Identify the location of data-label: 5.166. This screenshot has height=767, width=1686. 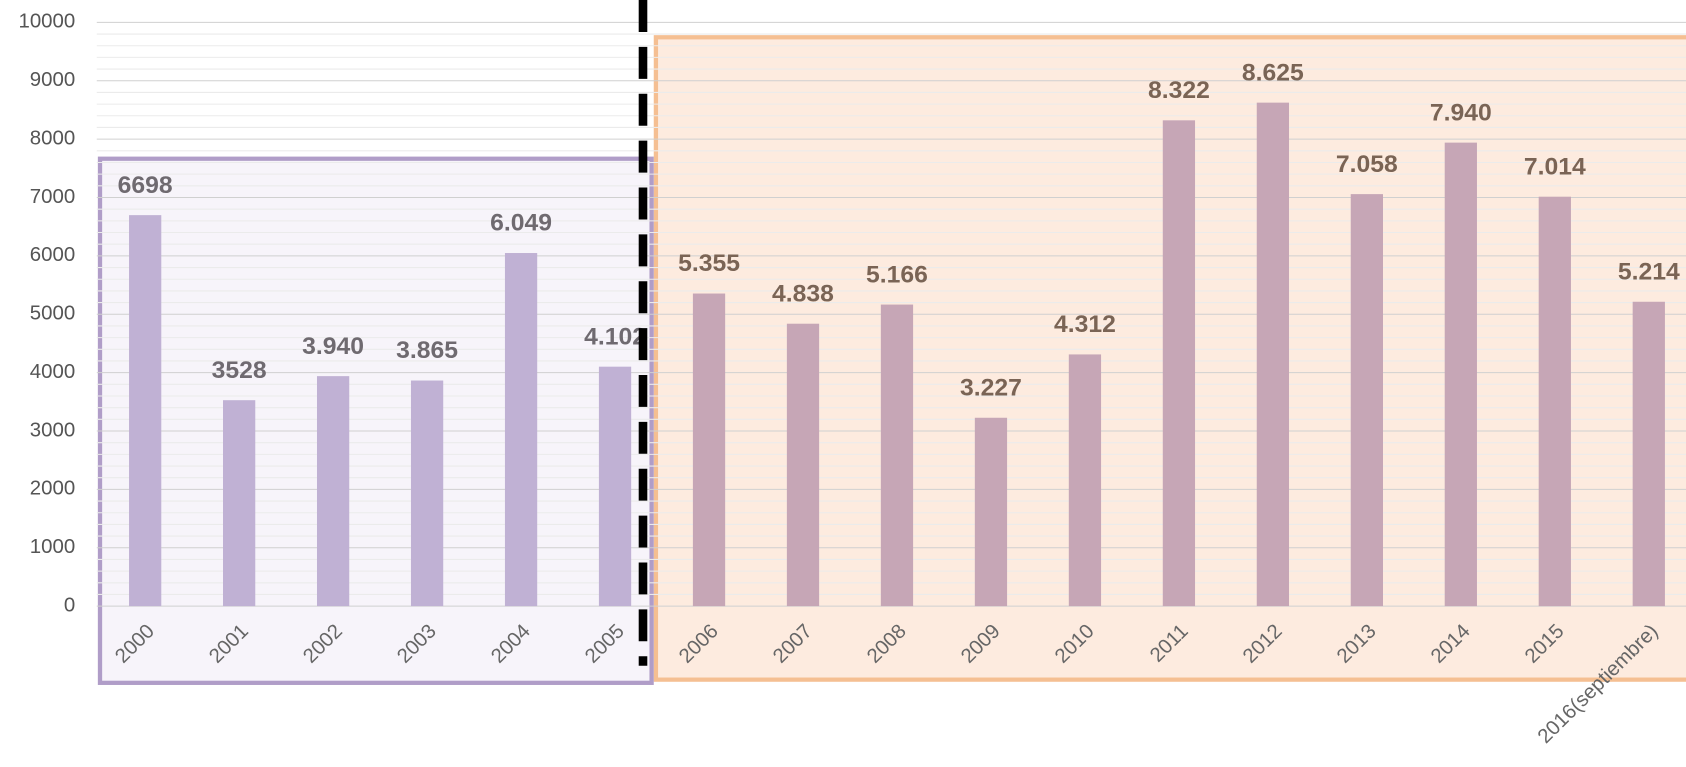
(897, 274).